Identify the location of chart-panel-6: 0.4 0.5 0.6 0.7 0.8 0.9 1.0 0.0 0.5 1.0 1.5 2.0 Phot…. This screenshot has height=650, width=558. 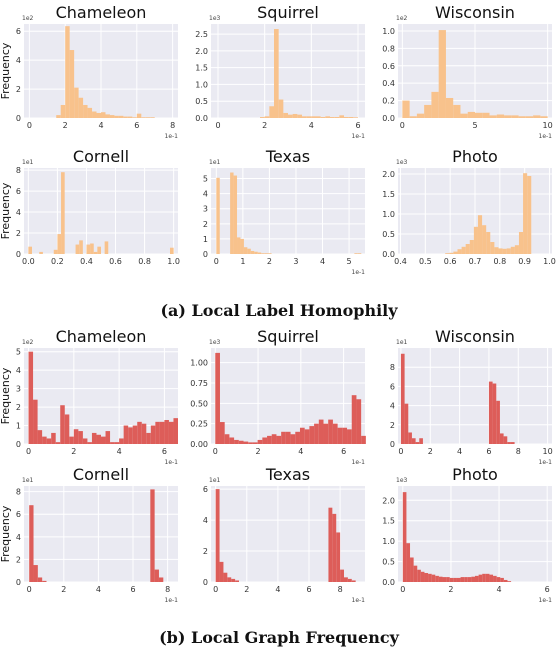
(469, 206).